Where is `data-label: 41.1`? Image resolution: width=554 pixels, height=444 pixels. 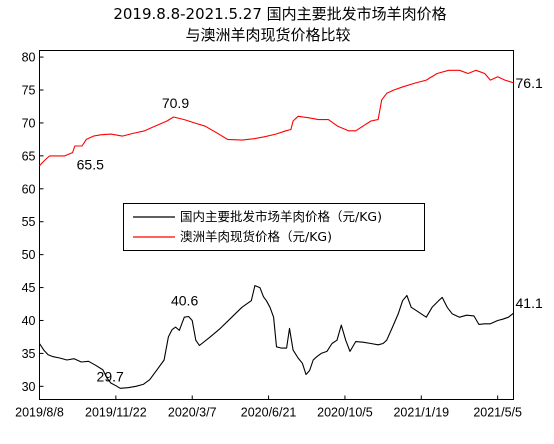
data-label: 41.1 is located at coordinates (529, 303).